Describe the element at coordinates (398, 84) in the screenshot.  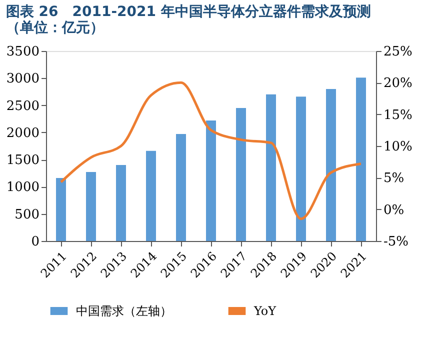
I see `y2-tick-label: 20%` at that location.